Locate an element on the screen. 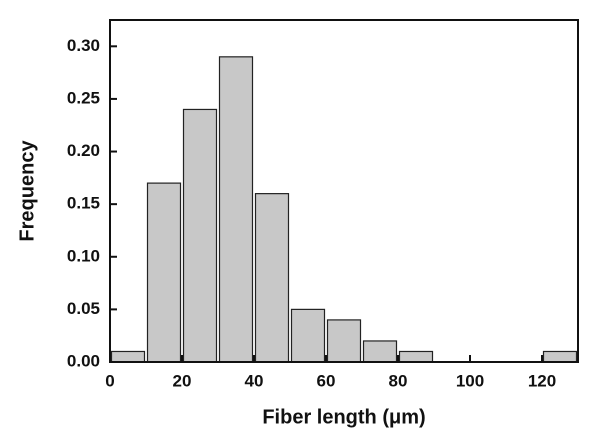 The image size is (605, 442). y-tick-label: 0.20 is located at coordinates (83, 150).